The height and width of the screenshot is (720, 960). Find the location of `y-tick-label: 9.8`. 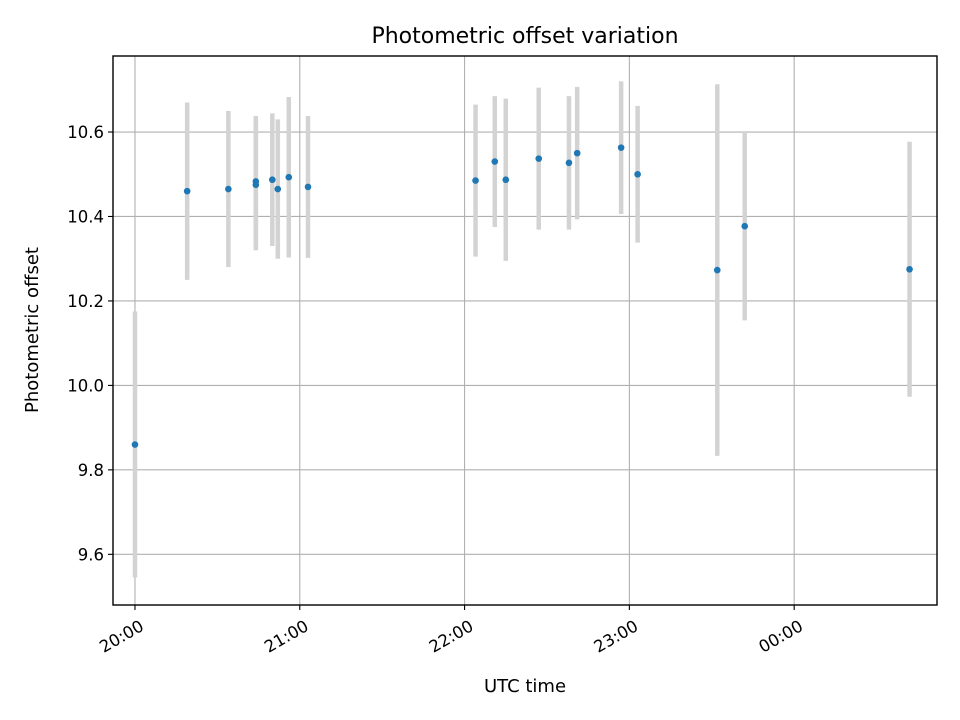

y-tick-label: 9.8 is located at coordinates (91, 470).